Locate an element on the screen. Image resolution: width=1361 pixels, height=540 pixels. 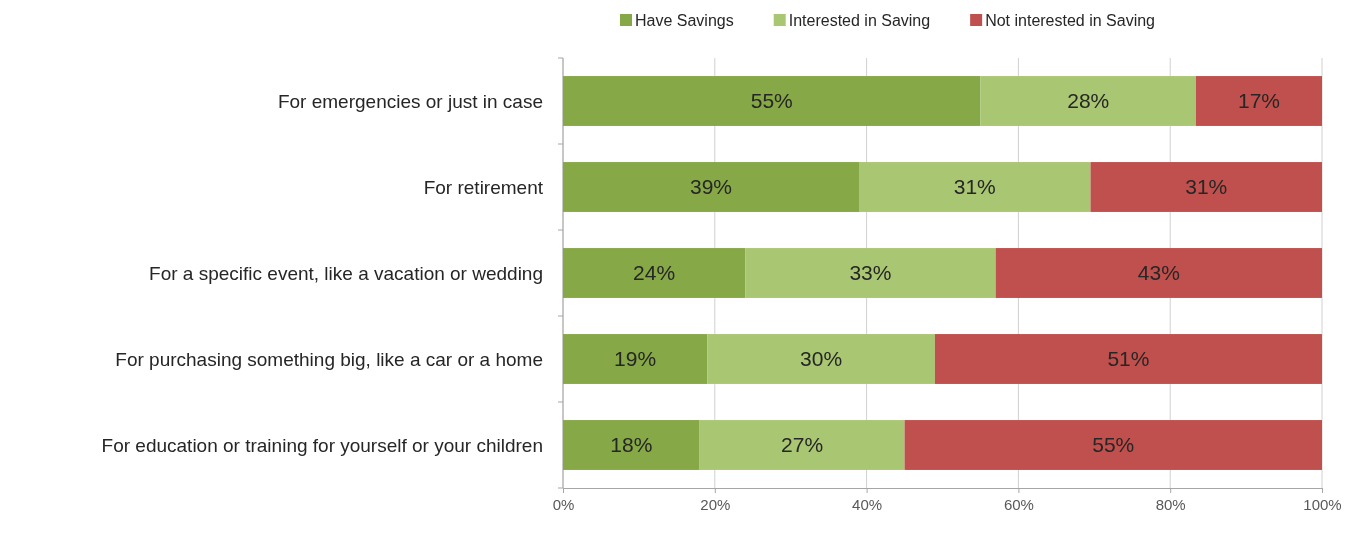
x-tick-label: 60% is located at coordinates (1018, 504).